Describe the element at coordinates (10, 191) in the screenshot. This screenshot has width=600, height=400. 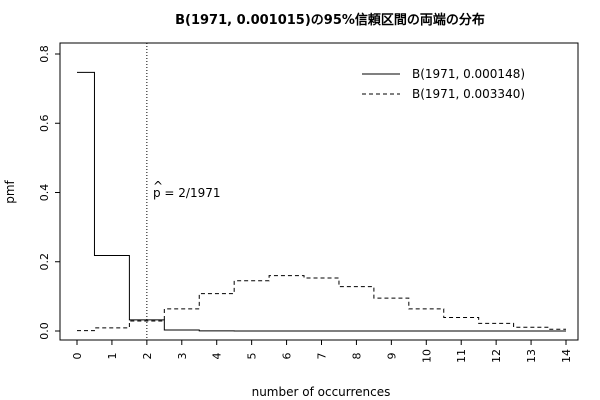
I see `y-axis-label: pmf` at that location.